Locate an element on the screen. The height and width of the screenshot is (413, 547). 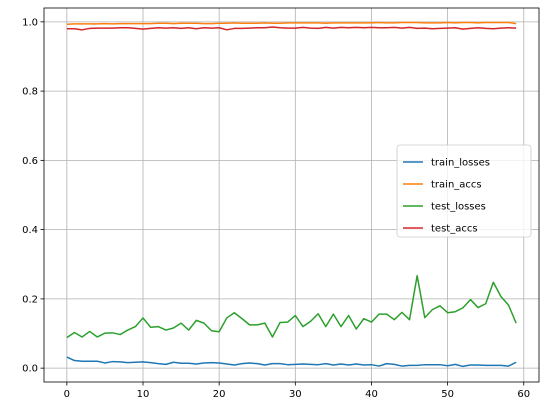
y-tick-label: 0.4 is located at coordinates (30, 230).